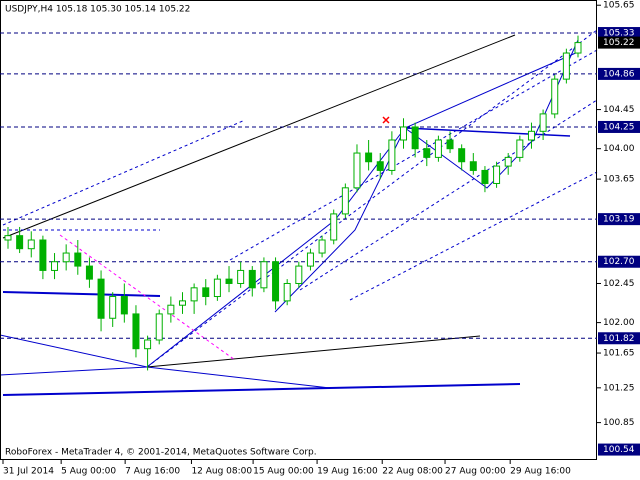  Describe the element at coordinates (619, 6) in the screenshot. I see `y-tick-label: 105.65` at that location.